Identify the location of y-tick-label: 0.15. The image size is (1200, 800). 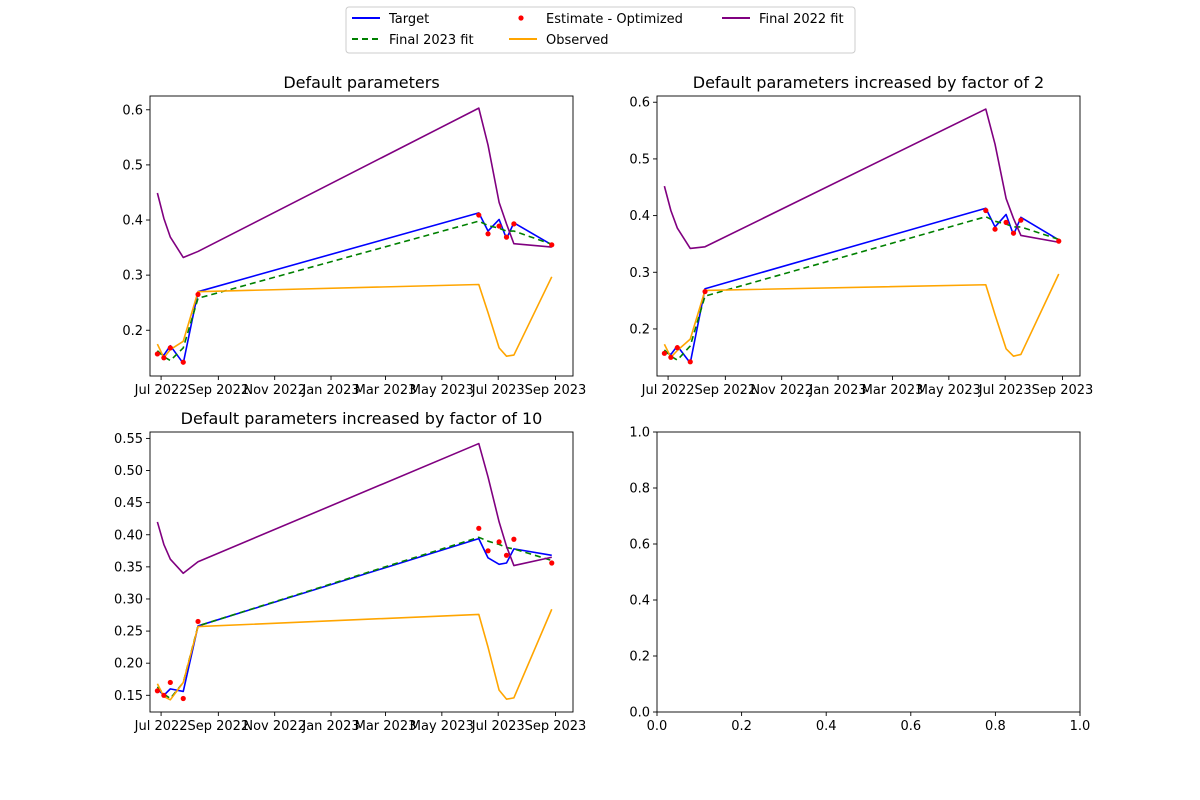
(128, 696).